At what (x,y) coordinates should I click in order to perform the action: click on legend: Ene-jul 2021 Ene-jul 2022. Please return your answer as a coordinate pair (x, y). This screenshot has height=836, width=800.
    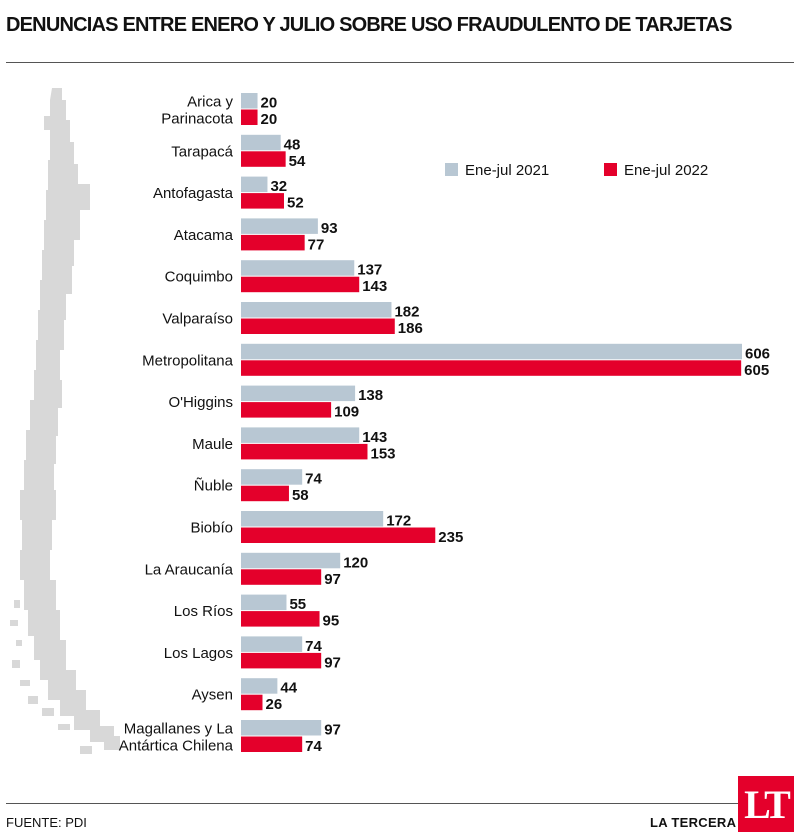
    Looking at the image, I should click on (576, 170).